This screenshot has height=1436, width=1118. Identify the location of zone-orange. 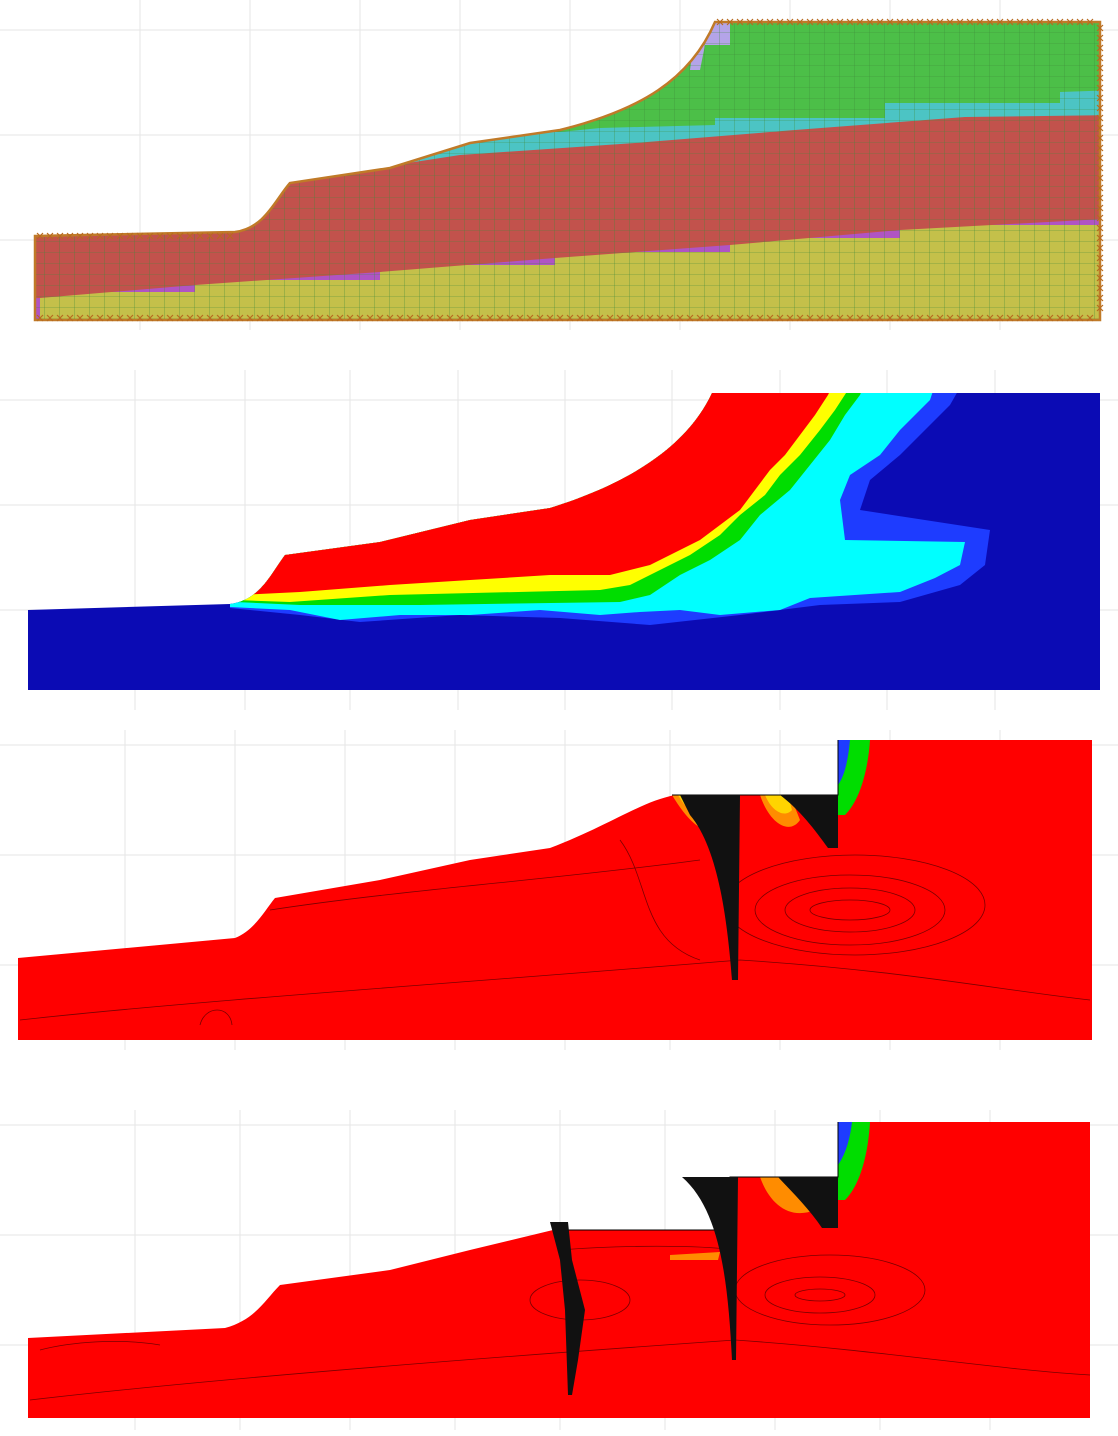
(742, 1218).